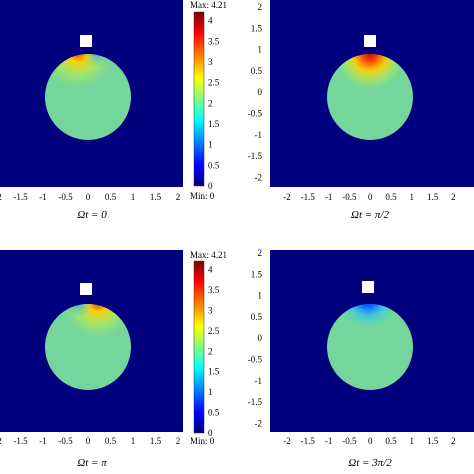  I want to click on caption-text: Ωt = π, so click(92, 463).